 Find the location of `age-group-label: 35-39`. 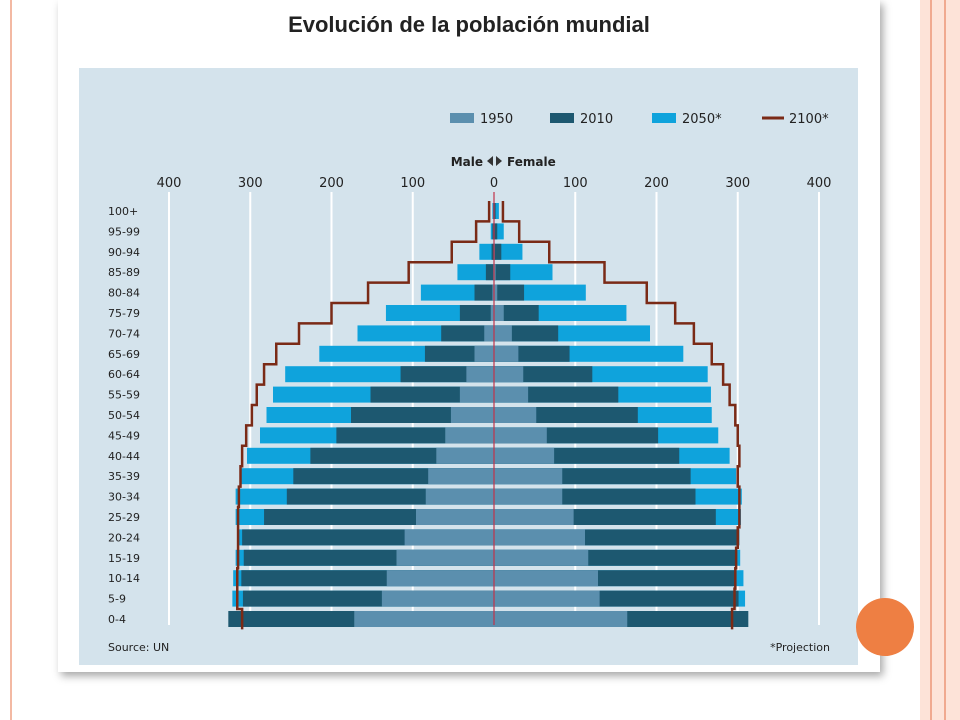

age-group-label: 35-39 is located at coordinates (124, 476).